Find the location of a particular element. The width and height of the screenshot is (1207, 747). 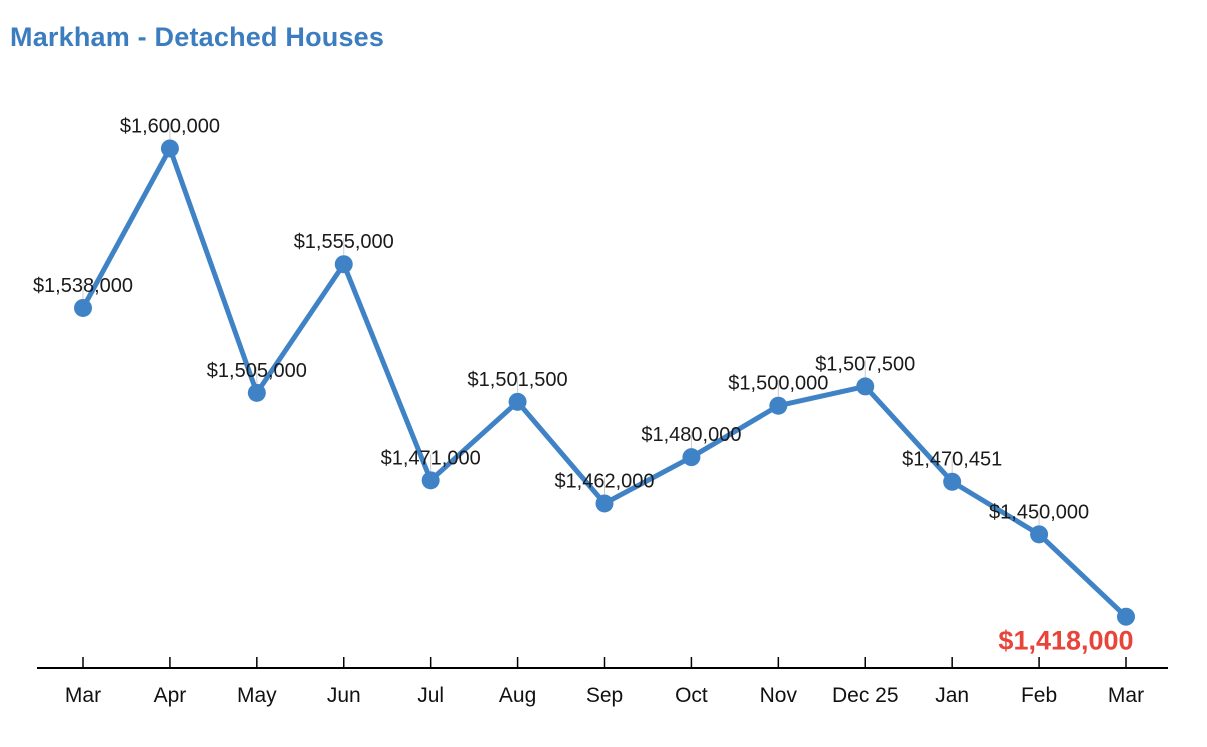

x-axis-label: Dec 25 is located at coordinates (865, 695).